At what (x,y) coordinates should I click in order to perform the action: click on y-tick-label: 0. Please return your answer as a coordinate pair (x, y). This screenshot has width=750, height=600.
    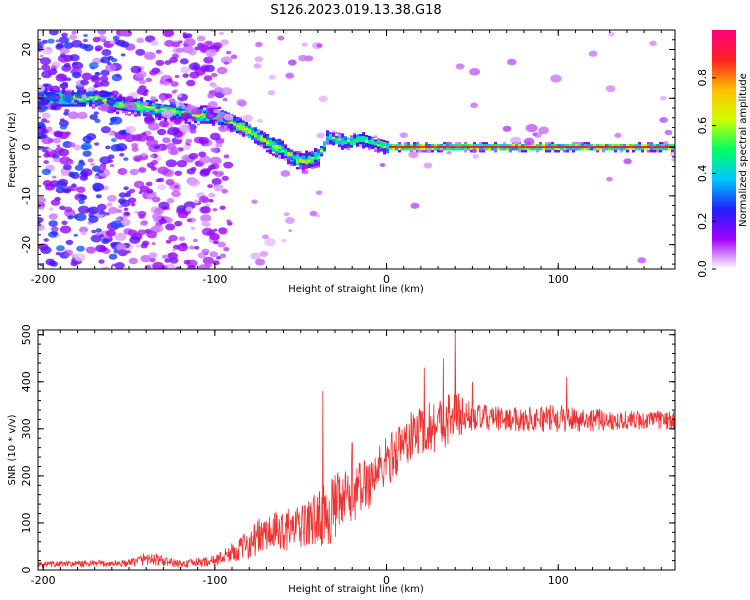
    Looking at the image, I should click on (26, 147).